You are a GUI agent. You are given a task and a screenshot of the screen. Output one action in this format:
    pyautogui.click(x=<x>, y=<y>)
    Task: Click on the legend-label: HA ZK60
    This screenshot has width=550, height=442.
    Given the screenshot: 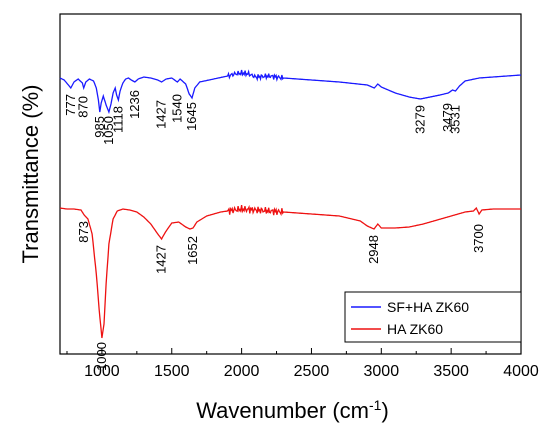 What is the action you would take?
    pyautogui.click(x=415, y=329)
    